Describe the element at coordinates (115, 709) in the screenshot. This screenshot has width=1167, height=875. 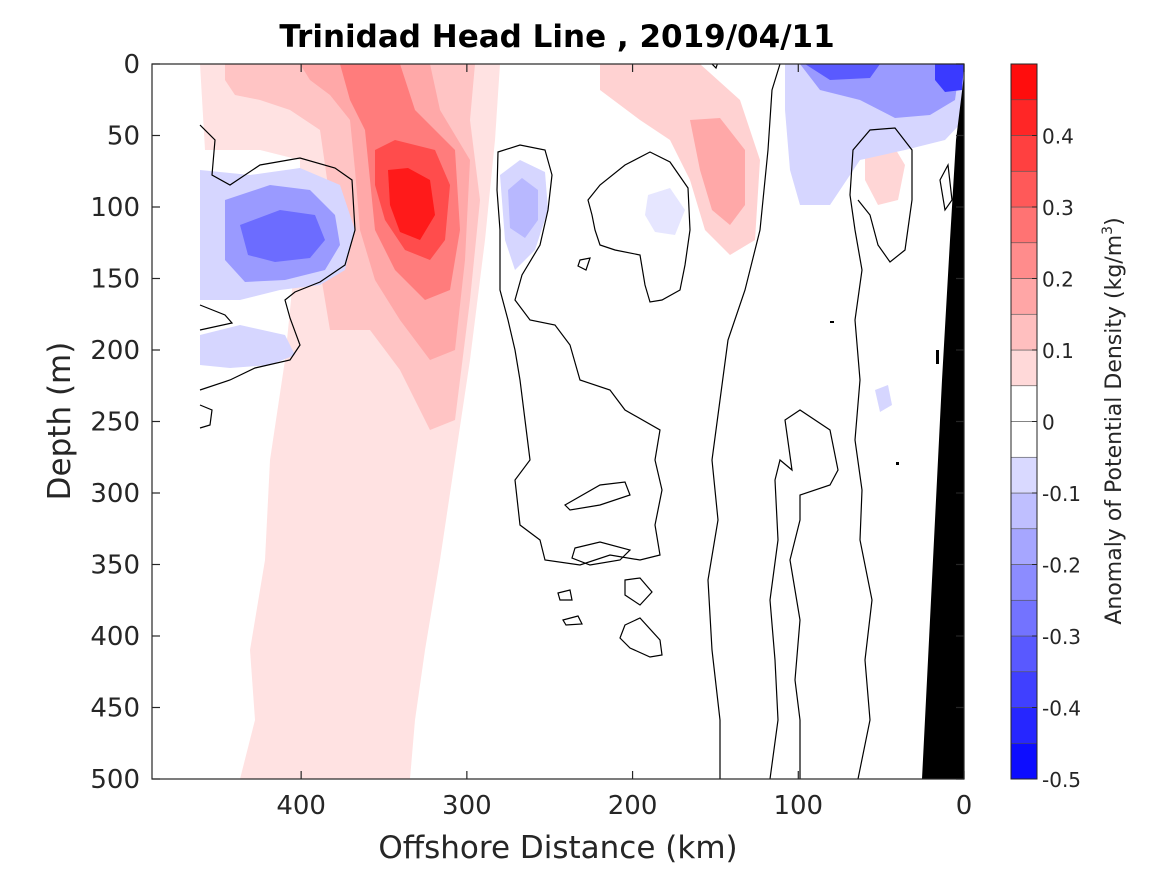
I see `y-tick-label: 450` at that location.